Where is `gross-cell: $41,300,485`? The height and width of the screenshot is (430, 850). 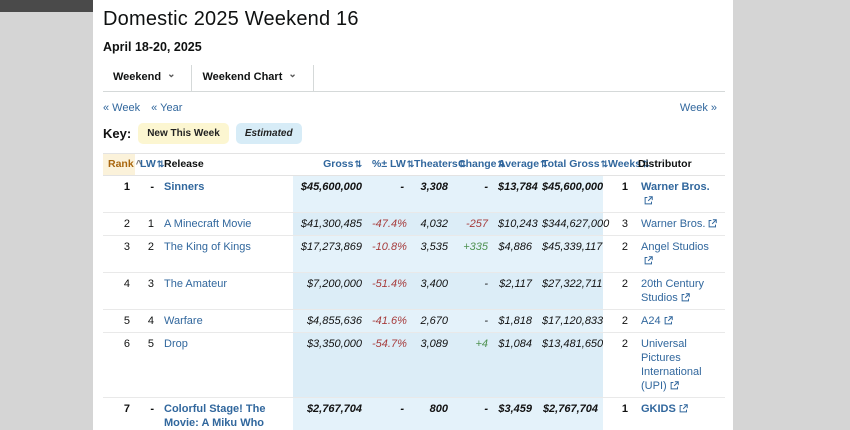 gross-cell: $41,300,485 is located at coordinates (330, 224).